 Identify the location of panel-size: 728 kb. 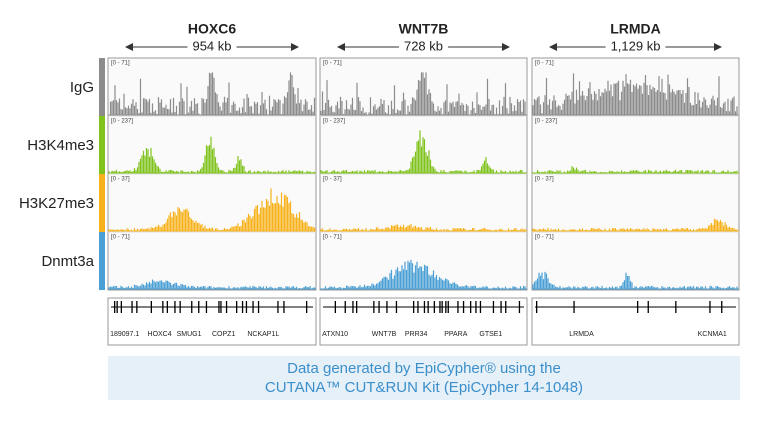
(423, 45).